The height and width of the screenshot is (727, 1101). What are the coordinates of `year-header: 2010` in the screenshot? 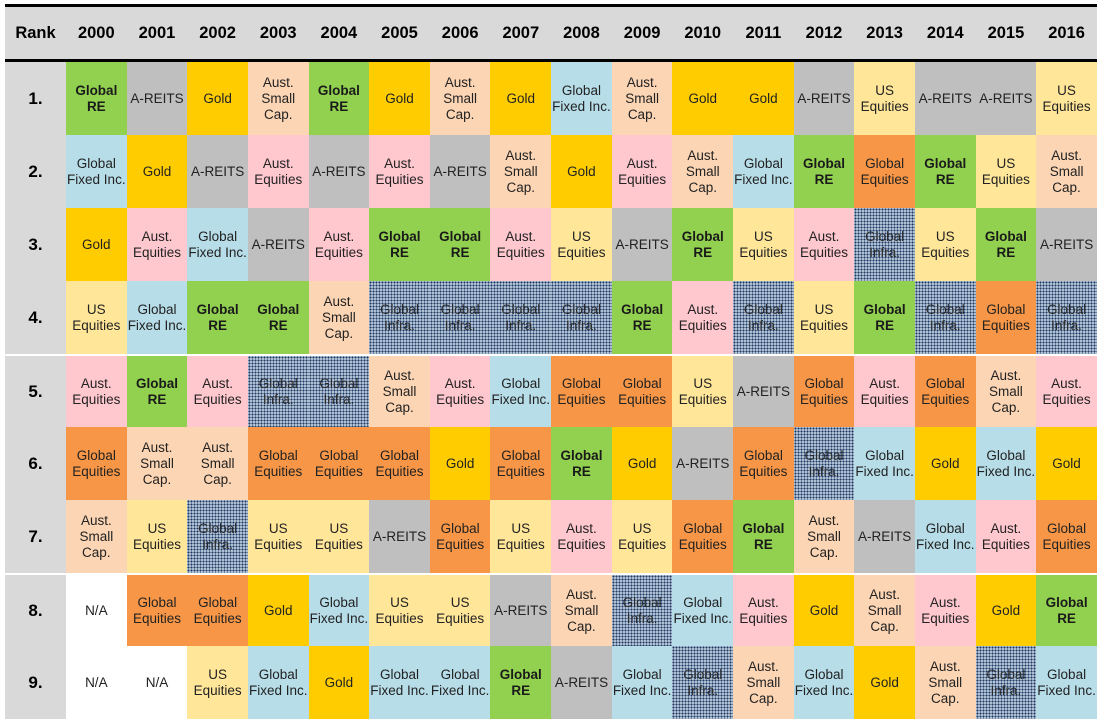 It's located at (703, 32).